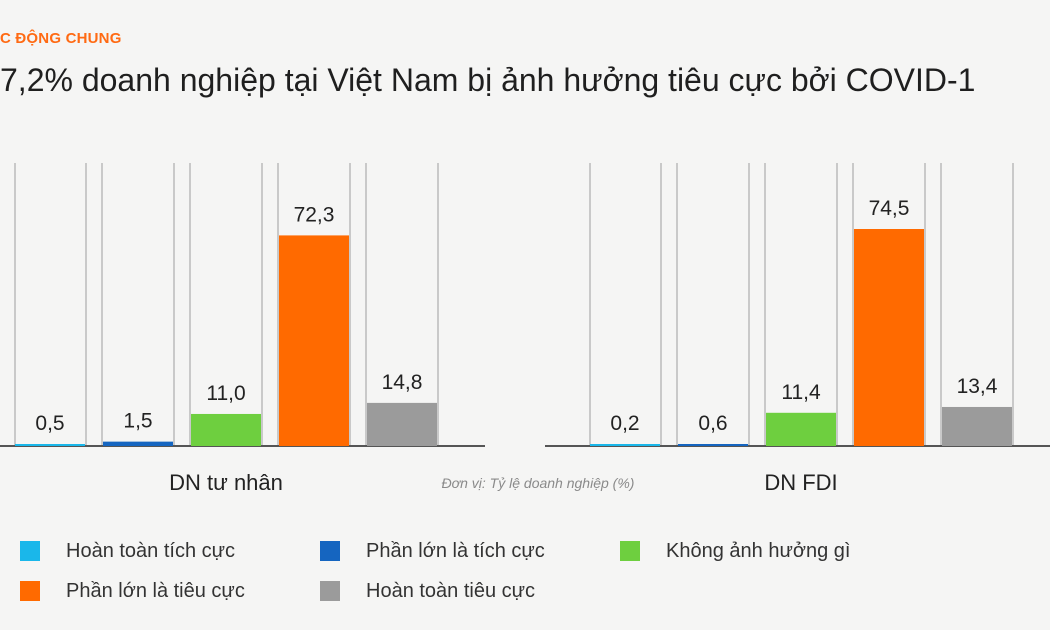 This screenshot has width=1050, height=630. I want to click on legend-item: Hoàn toàn tiêu cực, so click(470, 591).